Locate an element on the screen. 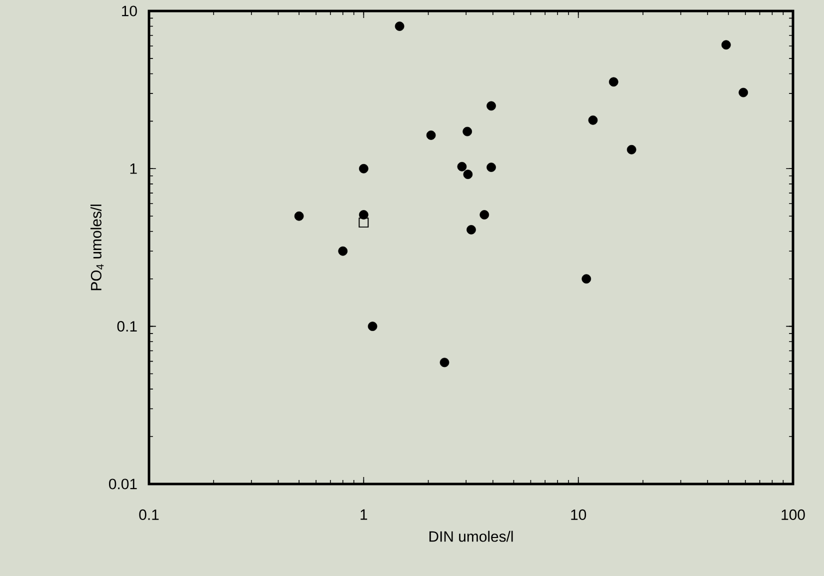 The image size is (824, 576). x-axis-title: DIN umoles/l is located at coordinates (471, 536).